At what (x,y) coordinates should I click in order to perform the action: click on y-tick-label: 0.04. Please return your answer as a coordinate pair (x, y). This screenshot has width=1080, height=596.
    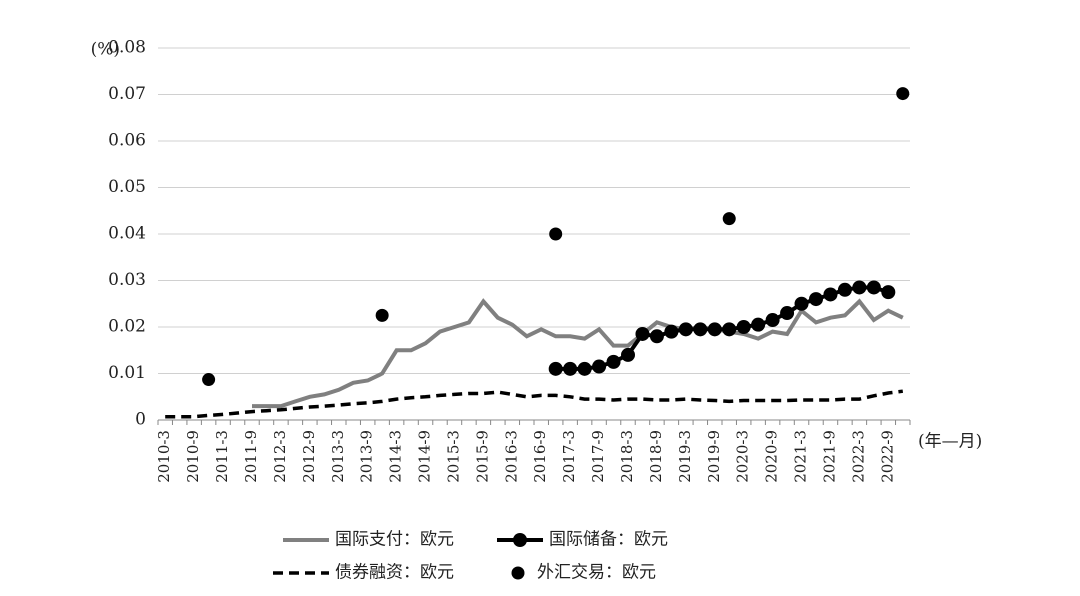
    Looking at the image, I should click on (127, 234).